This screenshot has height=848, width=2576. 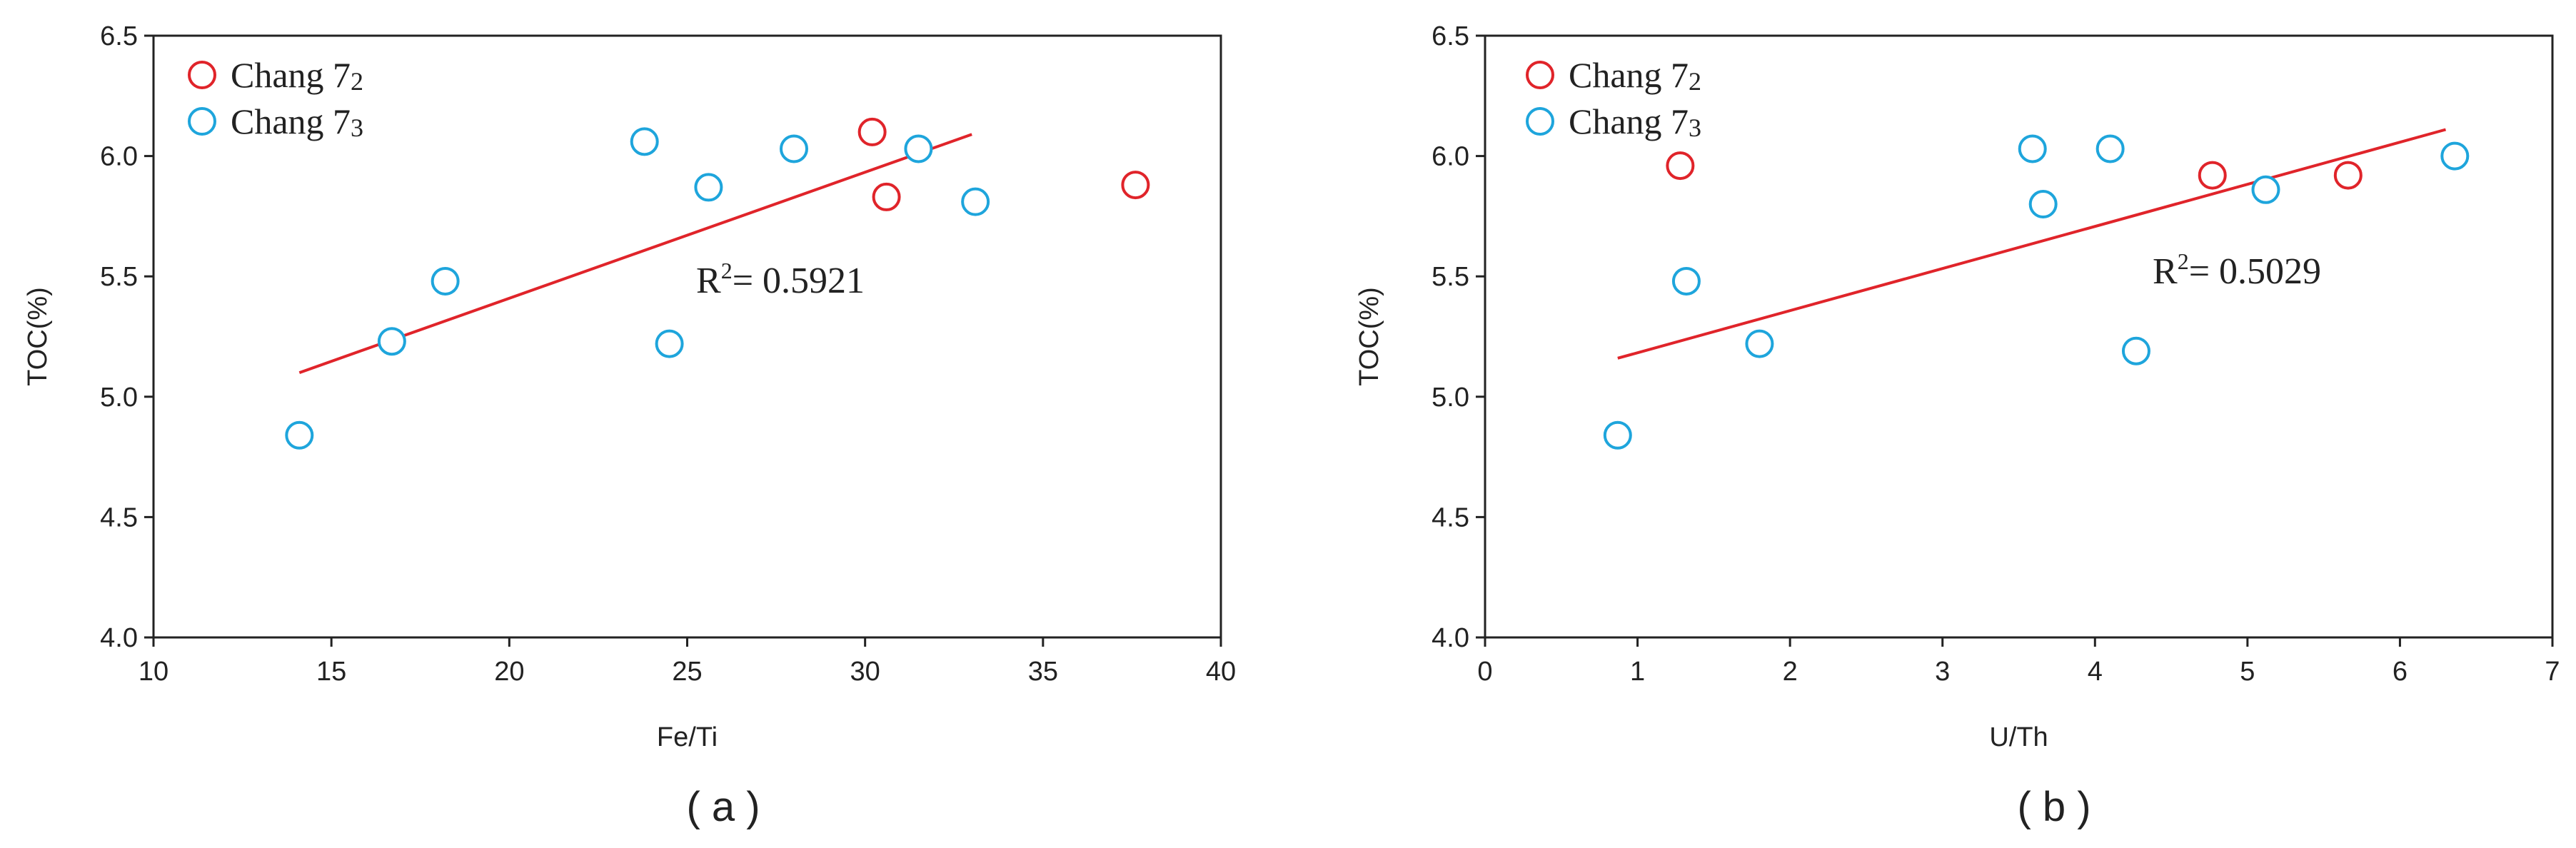 What do you see at coordinates (2400, 672) in the screenshot?
I see `x-tick-label: 6` at bounding box center [2400, 672].